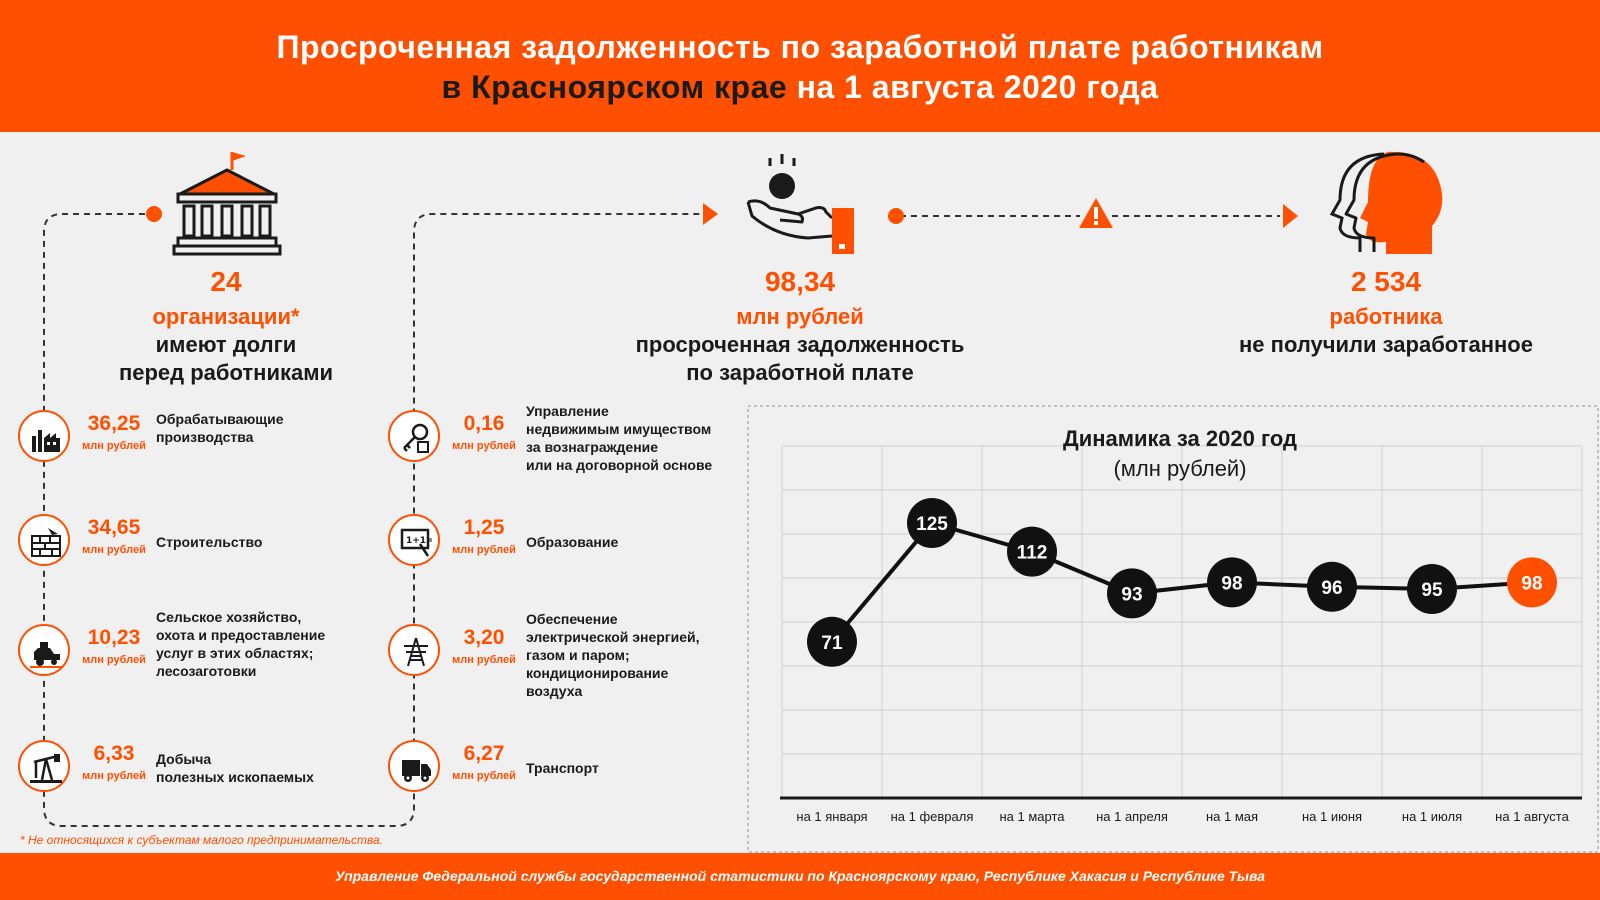 This screenshot has width=1600, height=900. What do you see at coordinates (416, 438) in the screenshot?
I see `keys-icon` at bounding box center [416, 438].